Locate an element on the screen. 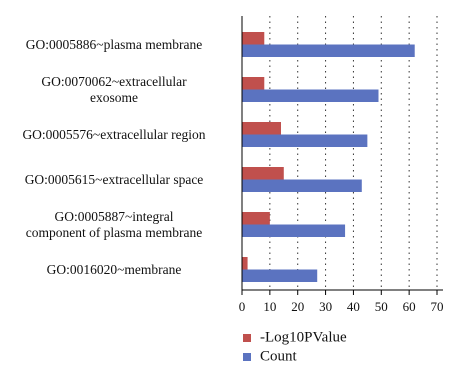 This screenshot has height=386, width=474. x-tick-label: 20 is located at coordinates (297, 306).